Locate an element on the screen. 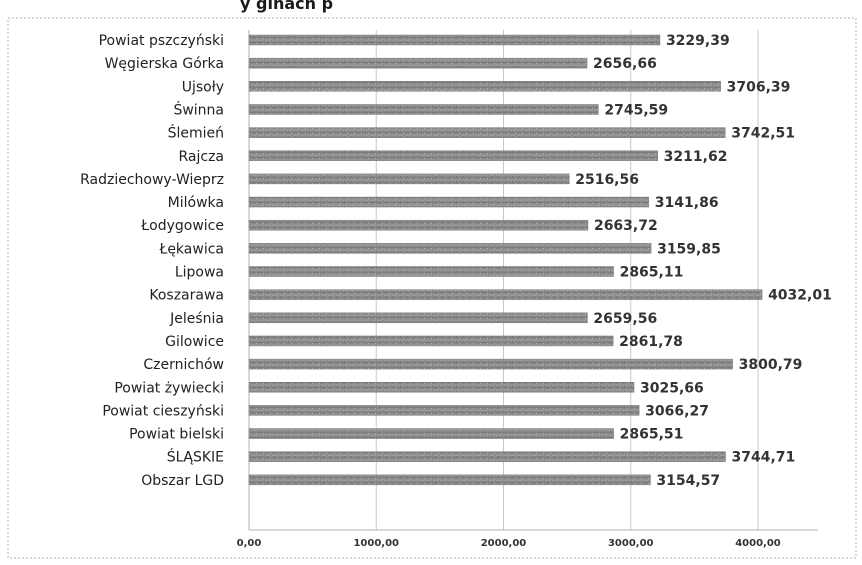 The height and width of the screenshot is (565, 862). category-label: Powiat cieszyński is located at coordinates (163, 411).